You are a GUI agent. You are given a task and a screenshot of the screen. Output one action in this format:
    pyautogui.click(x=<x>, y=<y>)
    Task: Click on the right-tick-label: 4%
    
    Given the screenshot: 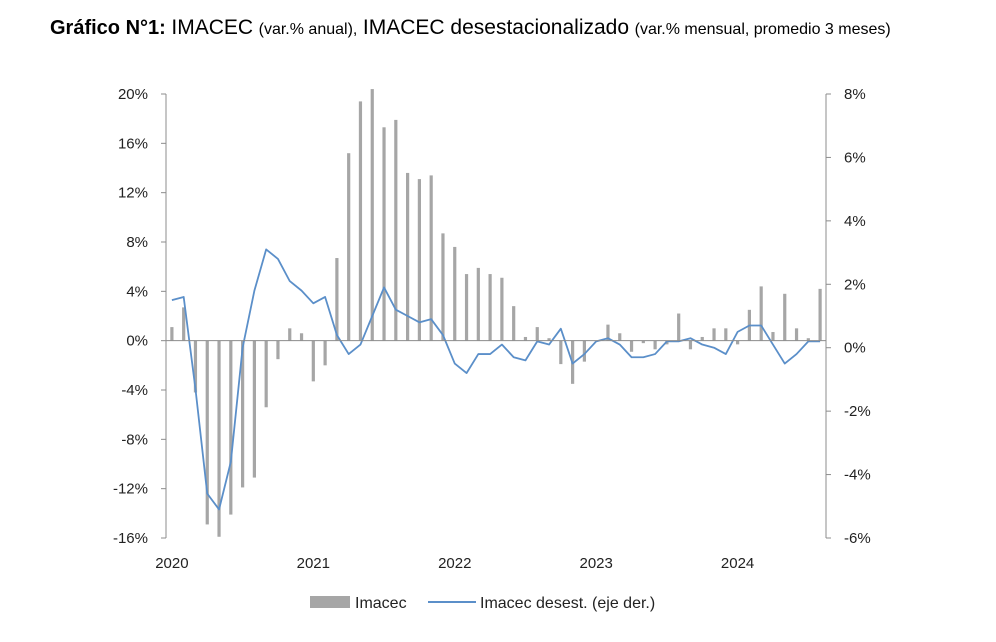 What is the action you would take?
    pyautogui.click(x=855, y=221)
    